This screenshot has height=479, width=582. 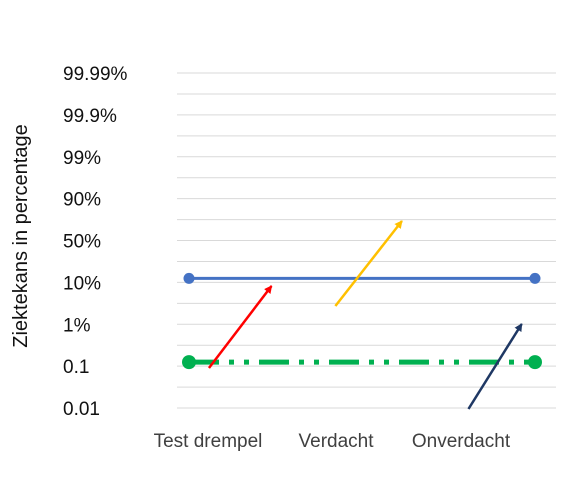 I want to click on y-tick-label: 0.01, so click(x=81, y=409).